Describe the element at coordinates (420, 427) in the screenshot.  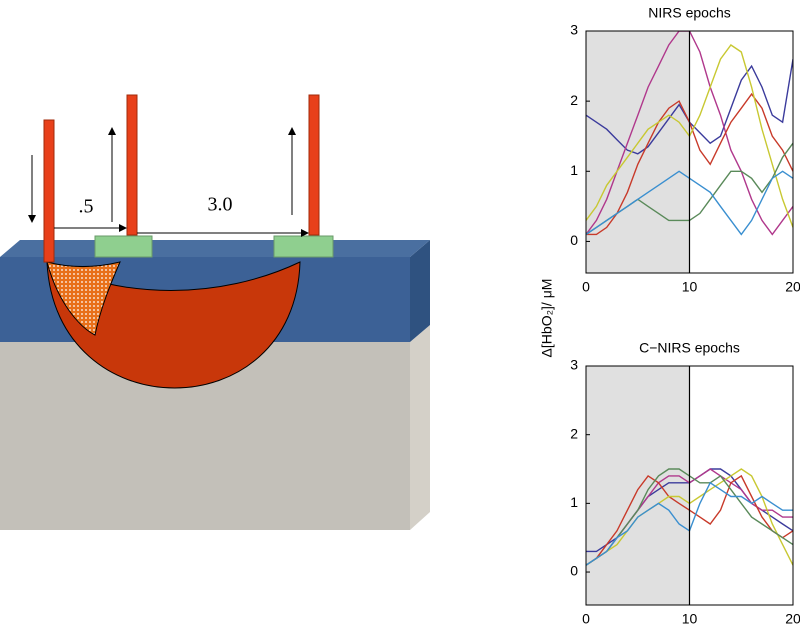
I see `block-side-gray` at that location.